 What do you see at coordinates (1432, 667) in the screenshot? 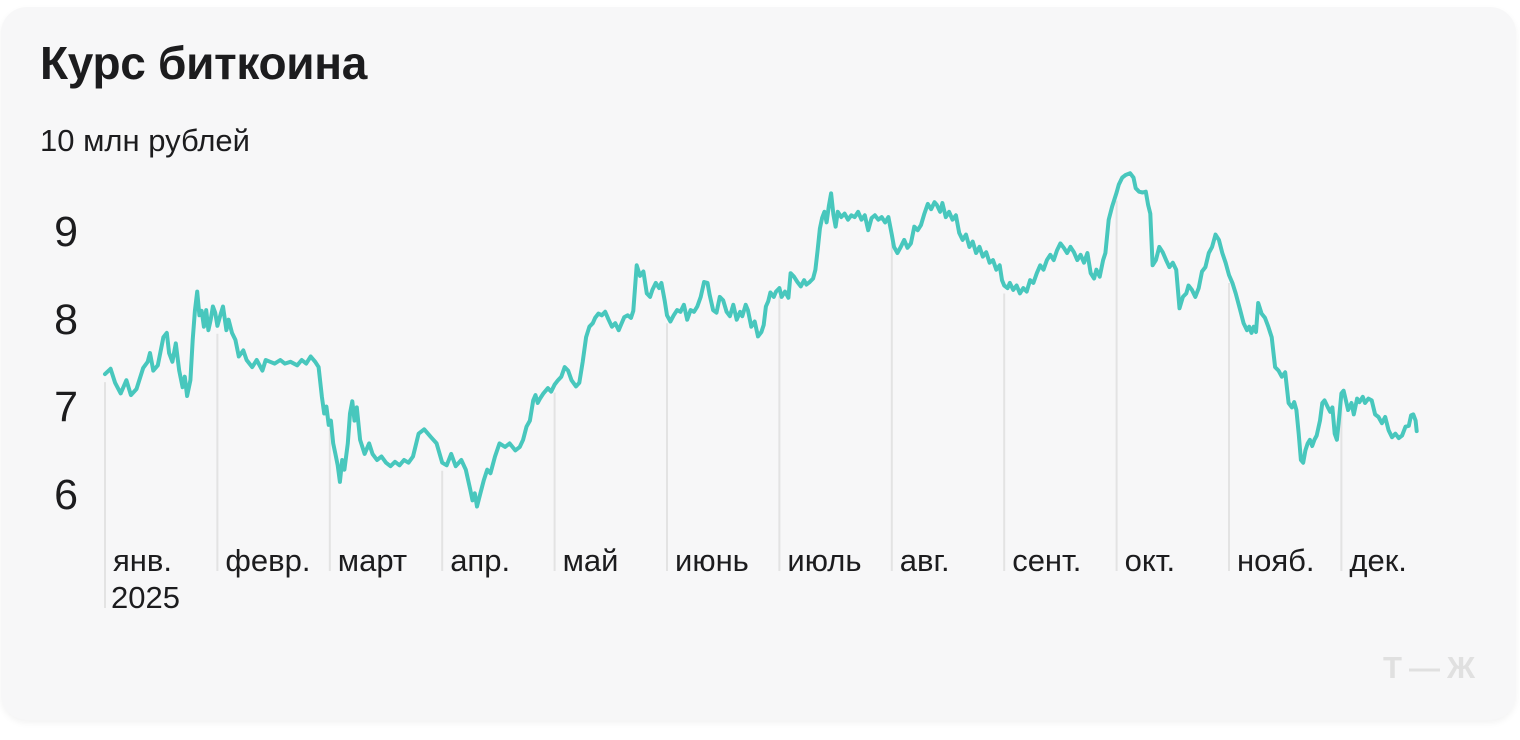
I see `tj-logo: Т—Ж` at bounding box center [1432, 667].